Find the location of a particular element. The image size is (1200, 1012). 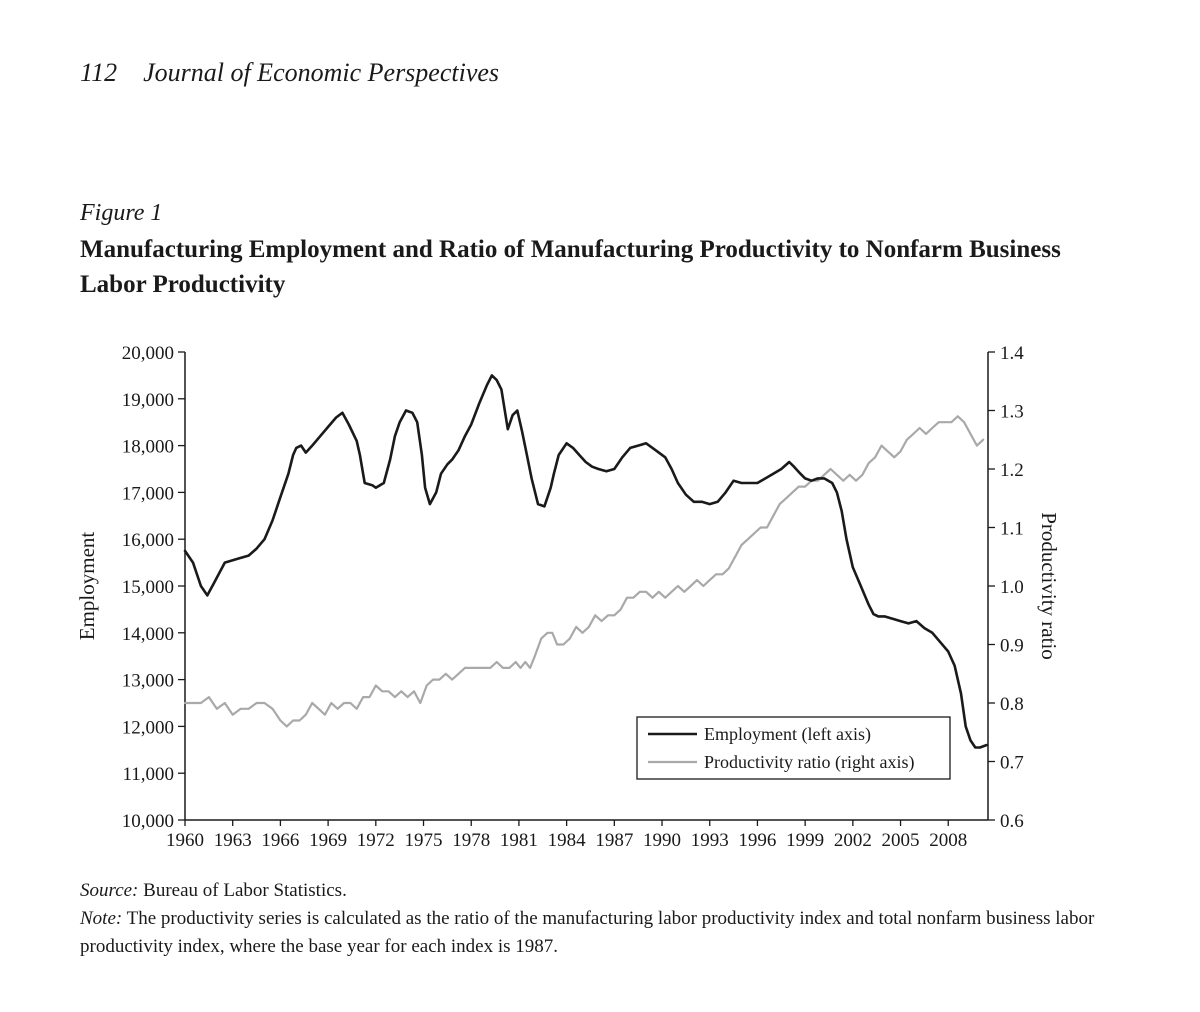

note-lead: Note: is located at coordinates (101, 918).